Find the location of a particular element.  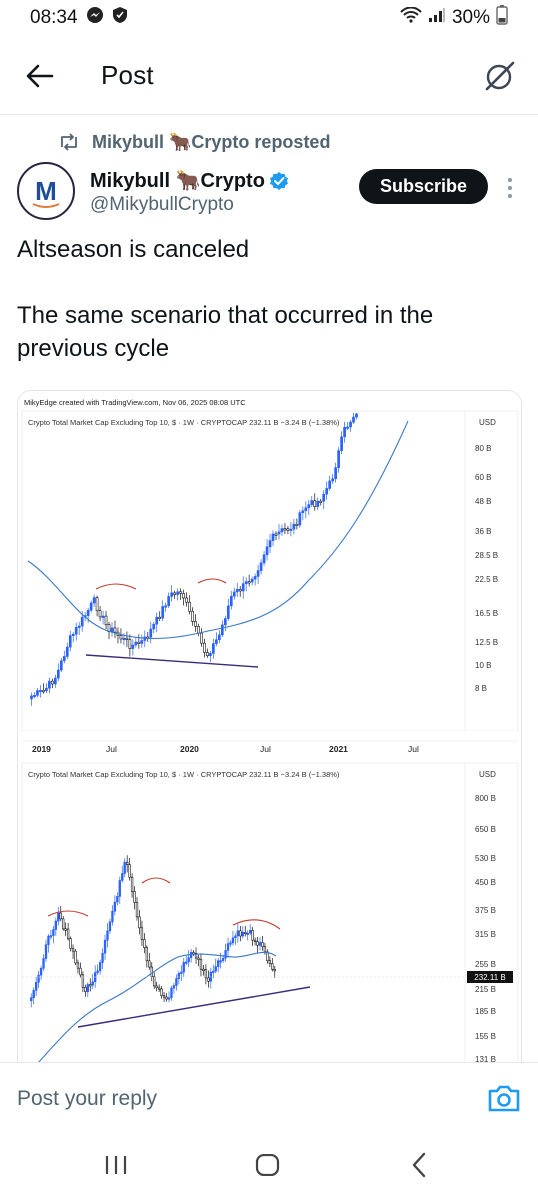

price-tag is located at coordinates (490, 977).